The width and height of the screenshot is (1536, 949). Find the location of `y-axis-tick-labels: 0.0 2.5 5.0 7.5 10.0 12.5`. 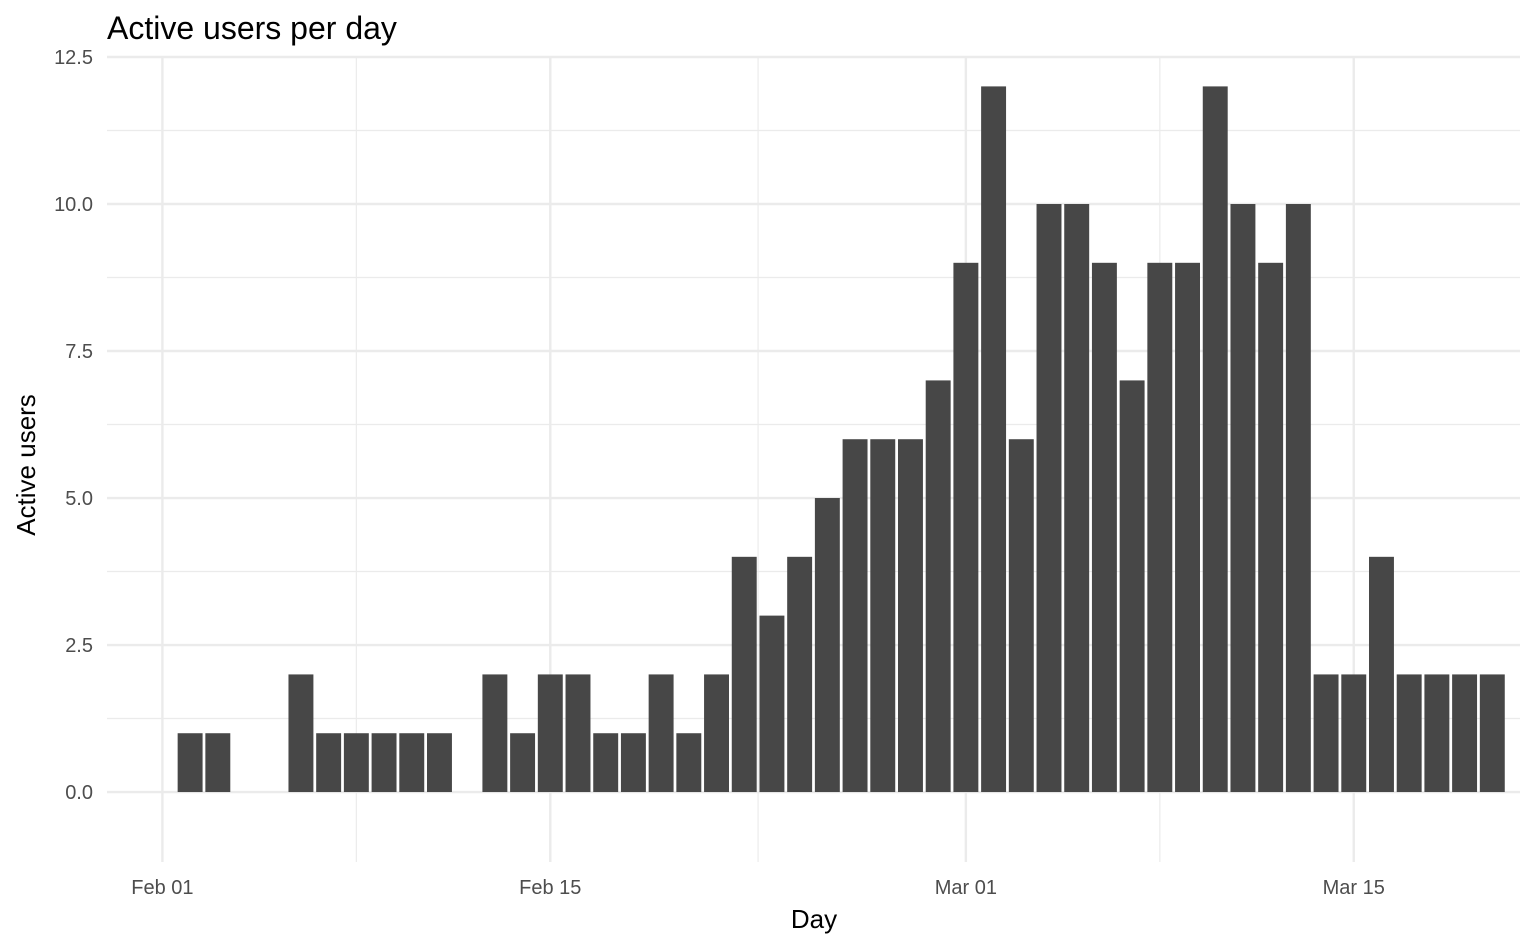

y-axis-tick-labels: 0.0 2.5 5.0 7.5 10.0 12.5 is located at coordinates (73, 425).